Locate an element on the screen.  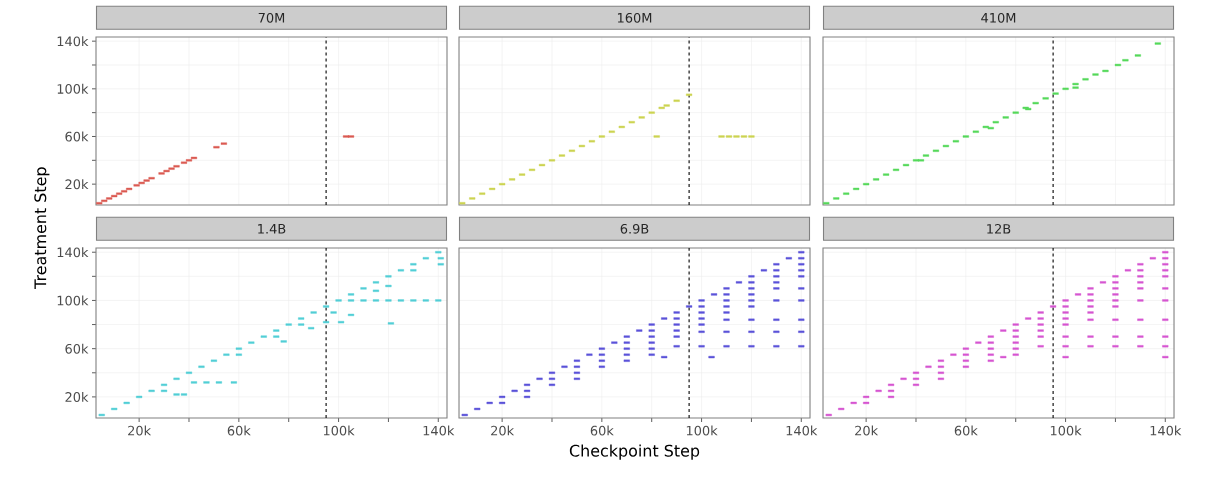
y-axis-title: Treatment Step is located at coordinates (42, 228).